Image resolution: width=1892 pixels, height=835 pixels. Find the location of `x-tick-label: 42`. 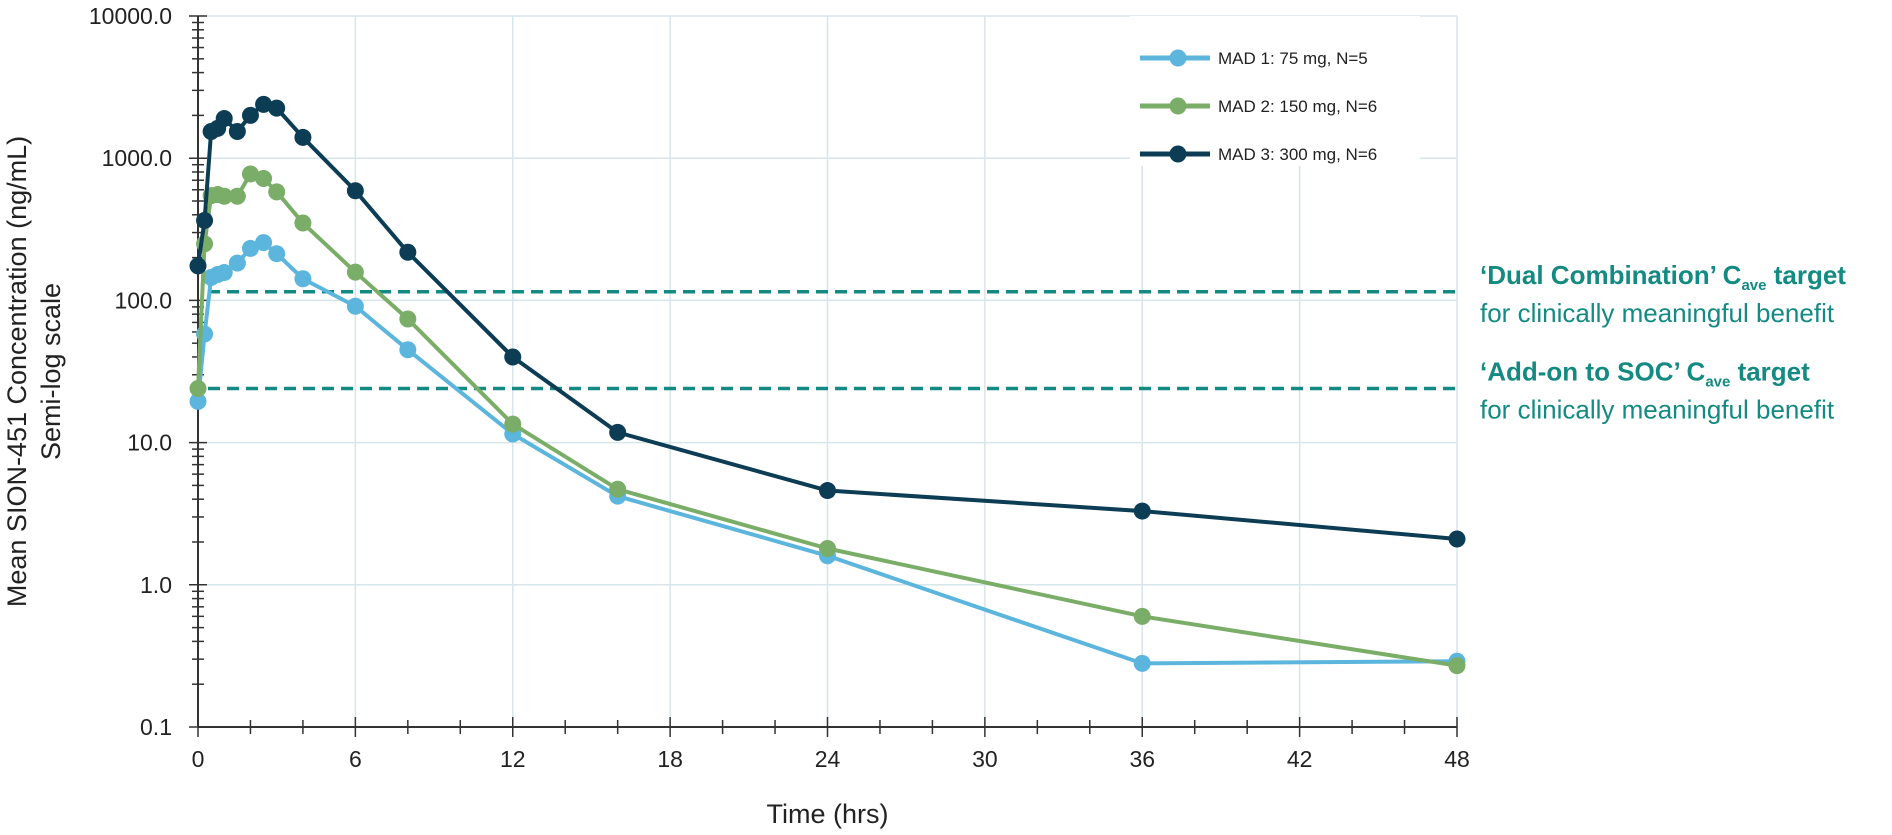

x-tick-label: 42 is located at coordinates (1300, 759).